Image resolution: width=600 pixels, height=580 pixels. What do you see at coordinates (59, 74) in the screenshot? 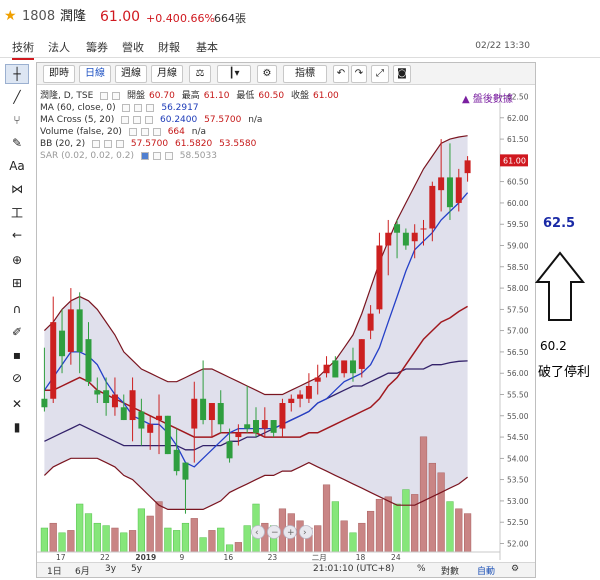
I see `period-realtime: 即時` at bounding box center [59, 74].